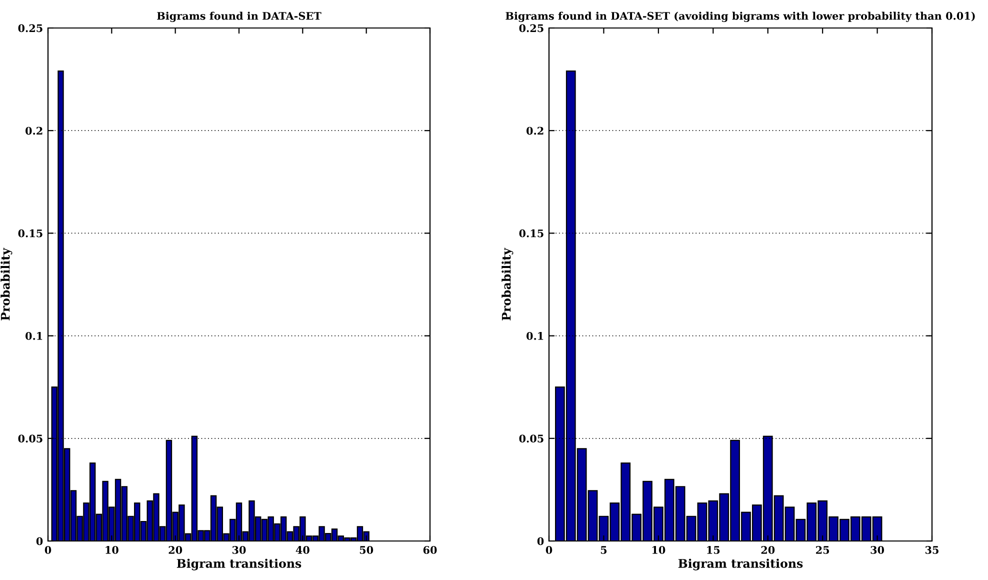 The height and width of the screenshot is (580, 988). I want to click on x-tick-label: 35, so click(931, 550).